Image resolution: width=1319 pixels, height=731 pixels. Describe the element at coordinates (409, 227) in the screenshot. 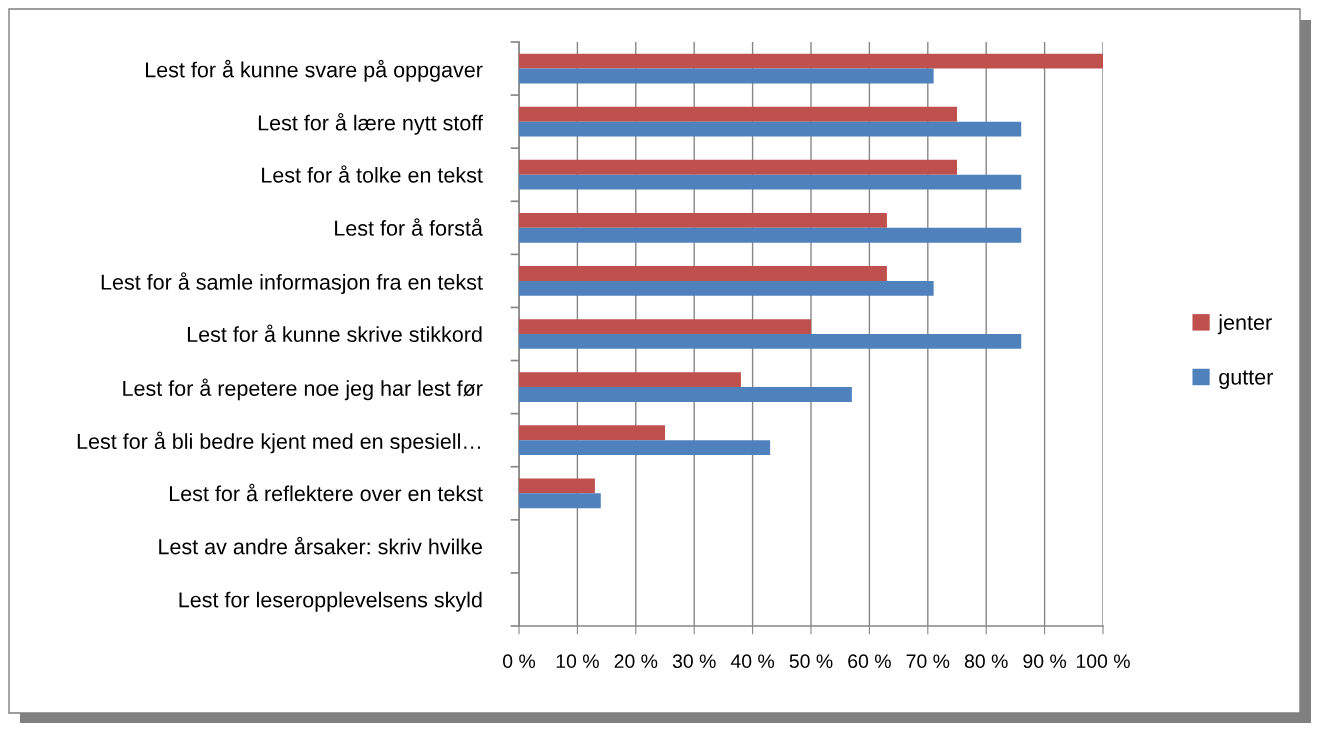

I see `y-tick-label: Lest for å forstå` at that location.